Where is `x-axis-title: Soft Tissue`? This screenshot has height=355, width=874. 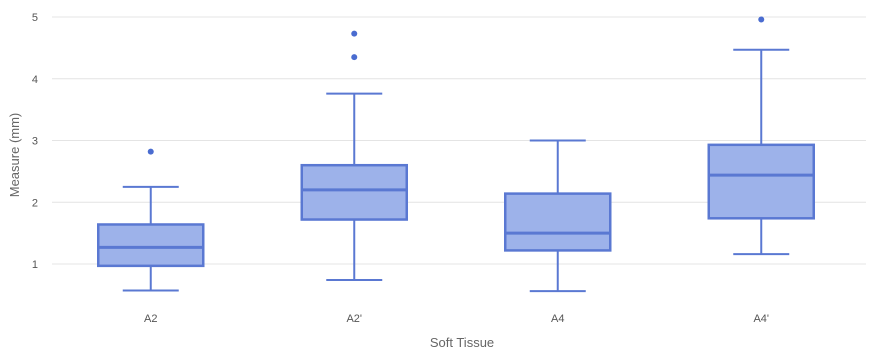
x-axis-title: Soft Tissue is located at coordinates (462, 342).